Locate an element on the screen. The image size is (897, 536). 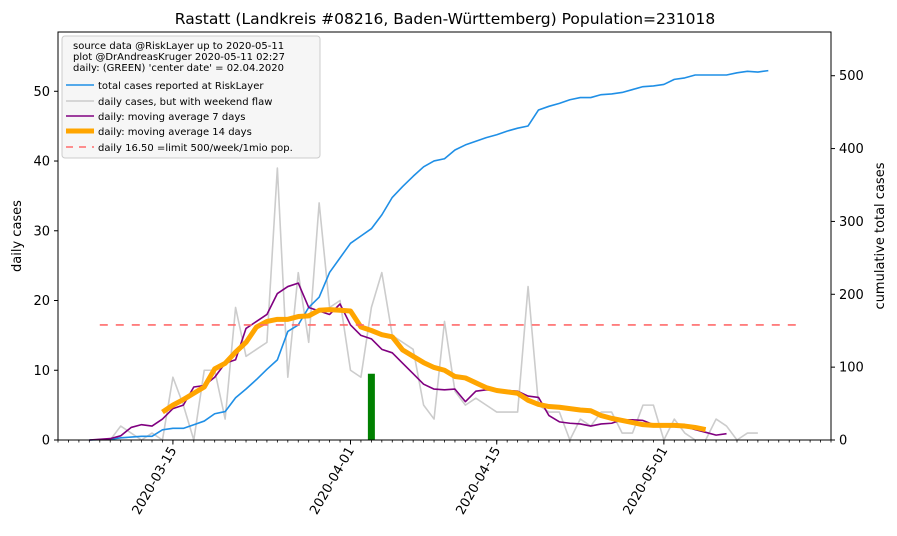
legend-label-total: total cases reported at RiskLayer is located at coordinates (181, 86).